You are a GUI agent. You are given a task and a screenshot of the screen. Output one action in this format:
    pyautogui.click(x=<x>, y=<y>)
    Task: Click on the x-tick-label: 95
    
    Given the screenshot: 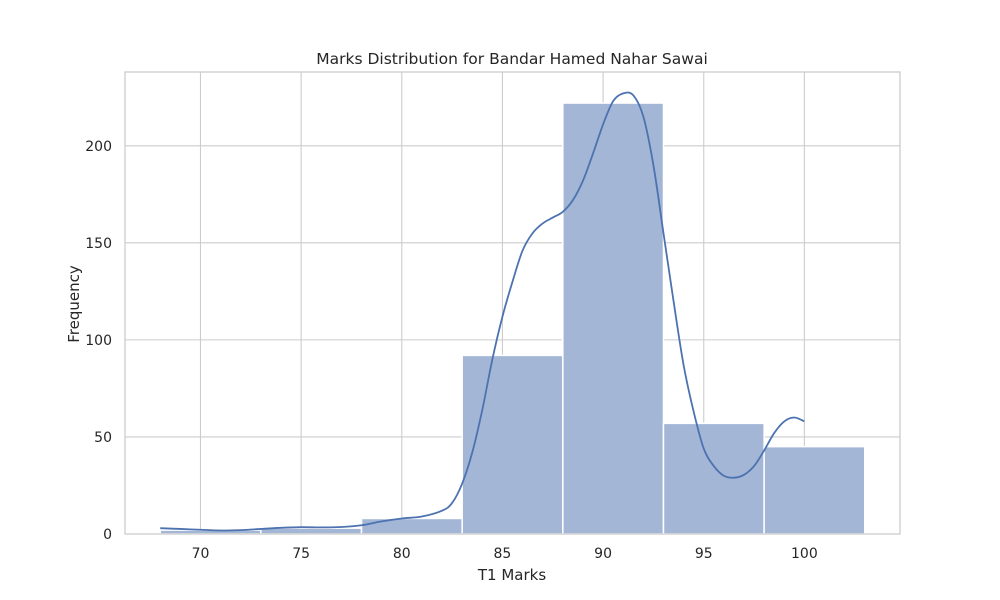 What is the action you would take?
    pyautogui.click(x=704, y=554)
    